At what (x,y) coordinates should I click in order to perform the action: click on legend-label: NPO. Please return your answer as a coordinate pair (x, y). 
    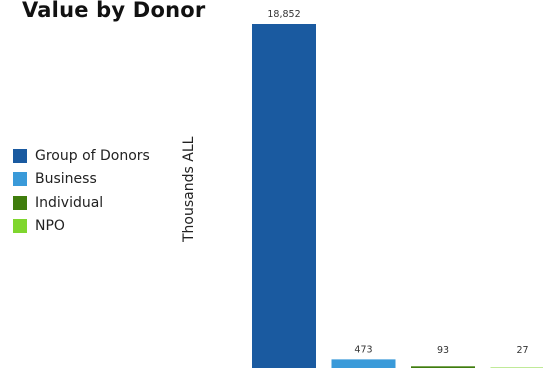
    Looking at the image, I should click on (50, 226).